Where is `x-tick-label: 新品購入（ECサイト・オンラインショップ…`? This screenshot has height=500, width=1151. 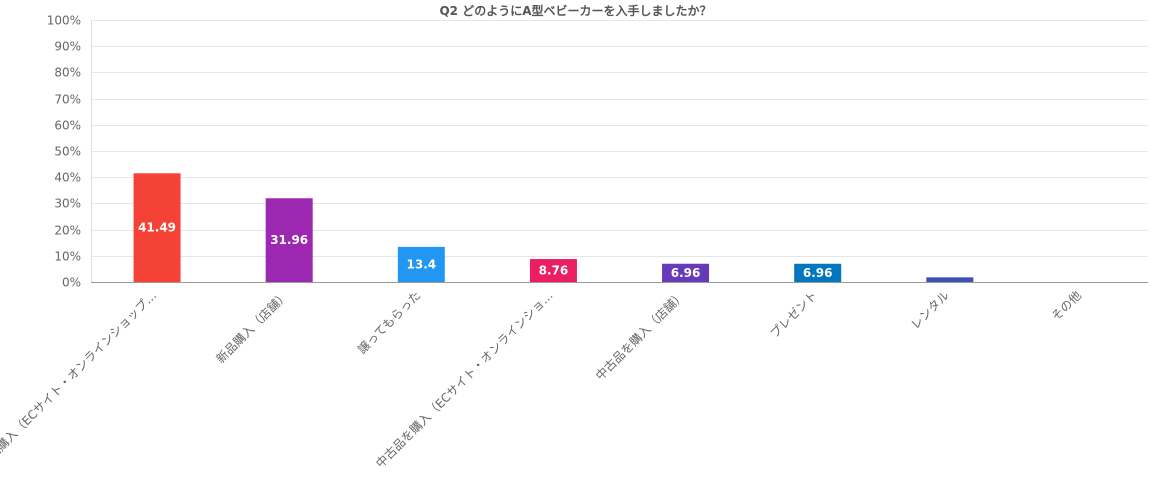
x-tick-label: 新品購入（ECサイト・オンラインショップ… is located at coordinates (79, 379).